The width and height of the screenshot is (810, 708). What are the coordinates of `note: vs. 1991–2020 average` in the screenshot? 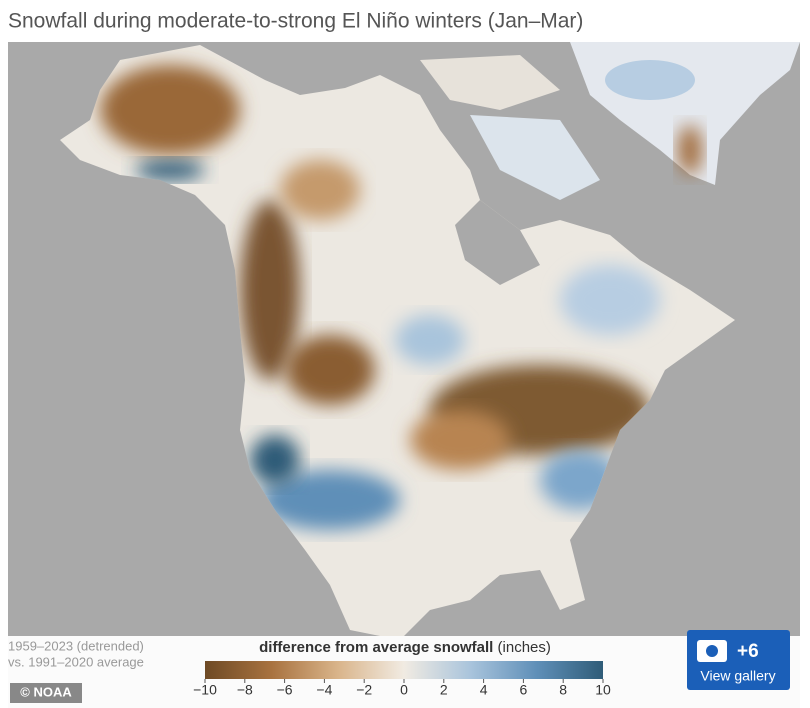 It's located at (76, 661).